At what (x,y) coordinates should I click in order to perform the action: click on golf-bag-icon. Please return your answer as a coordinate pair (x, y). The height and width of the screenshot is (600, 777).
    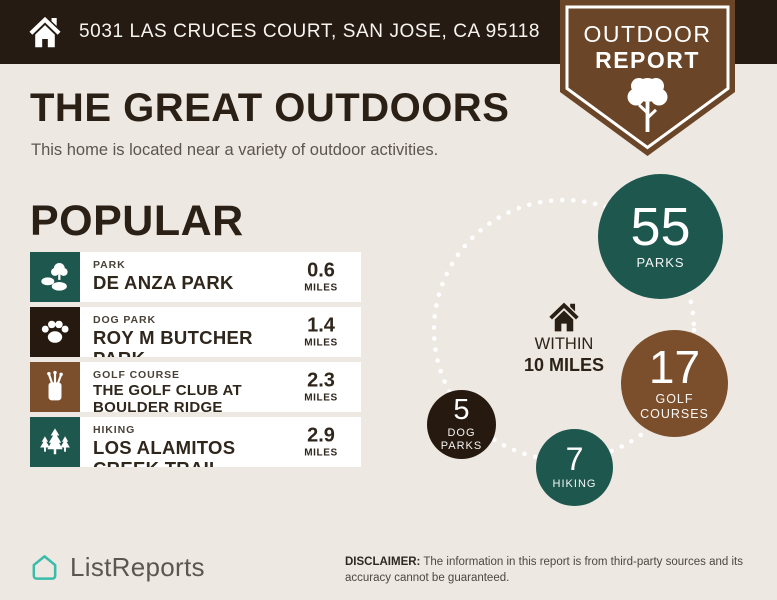
    Looking at the image, I should click on (55, 385).